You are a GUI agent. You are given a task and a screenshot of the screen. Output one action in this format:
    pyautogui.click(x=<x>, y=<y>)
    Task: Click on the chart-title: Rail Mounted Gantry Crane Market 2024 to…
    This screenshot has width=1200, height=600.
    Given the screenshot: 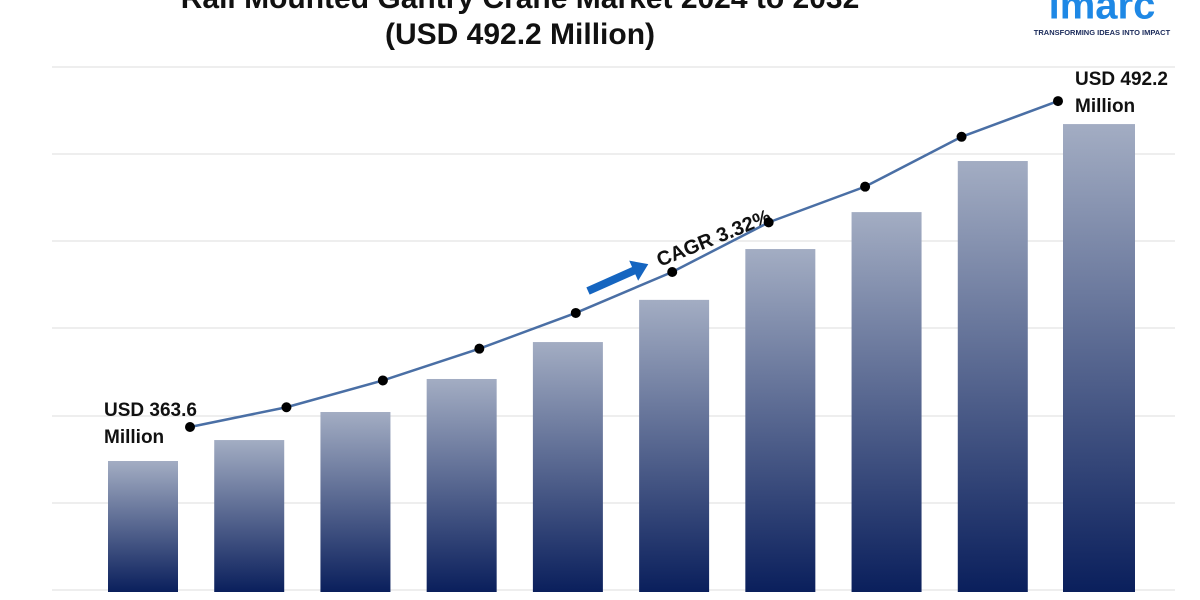 What is the action you would take?
    pyautogui.click(x=520, y=7)
    